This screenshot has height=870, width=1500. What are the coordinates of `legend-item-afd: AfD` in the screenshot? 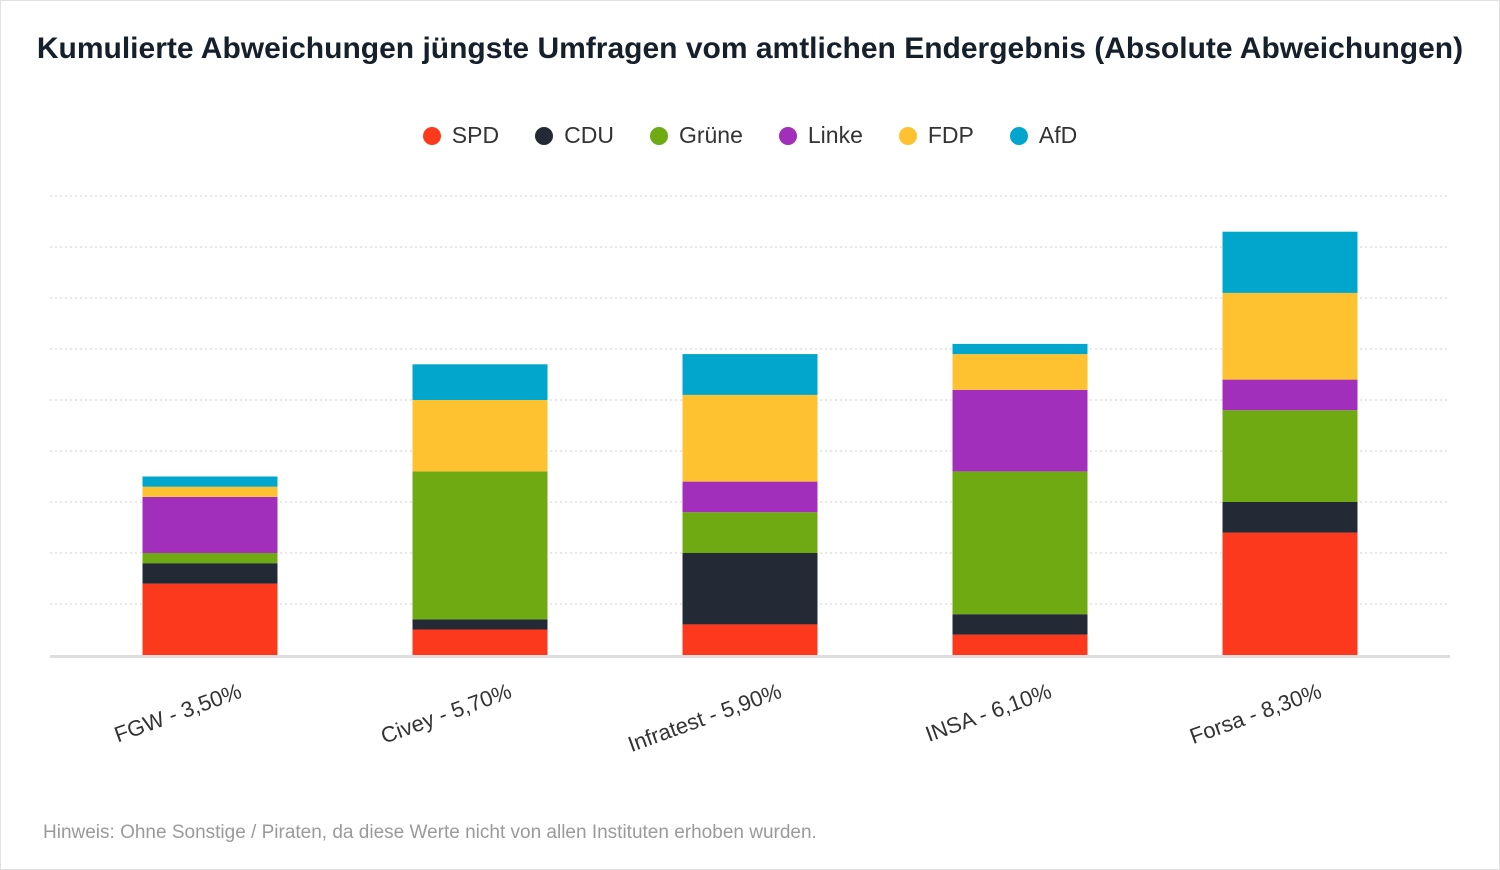 It's located at (1043, 135).